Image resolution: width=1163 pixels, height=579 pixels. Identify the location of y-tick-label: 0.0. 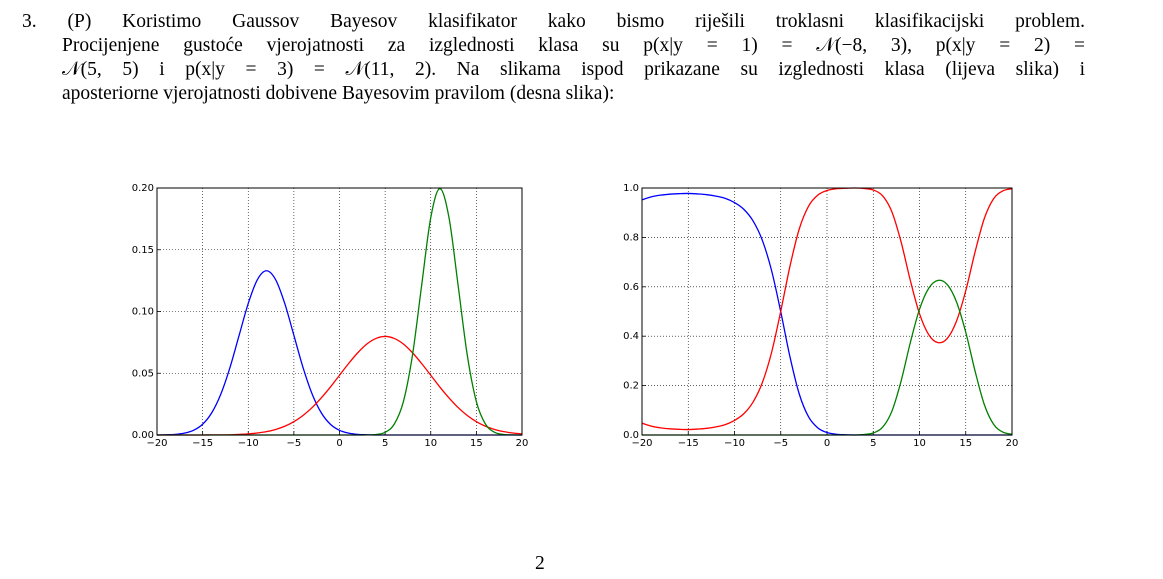
(631, 435).